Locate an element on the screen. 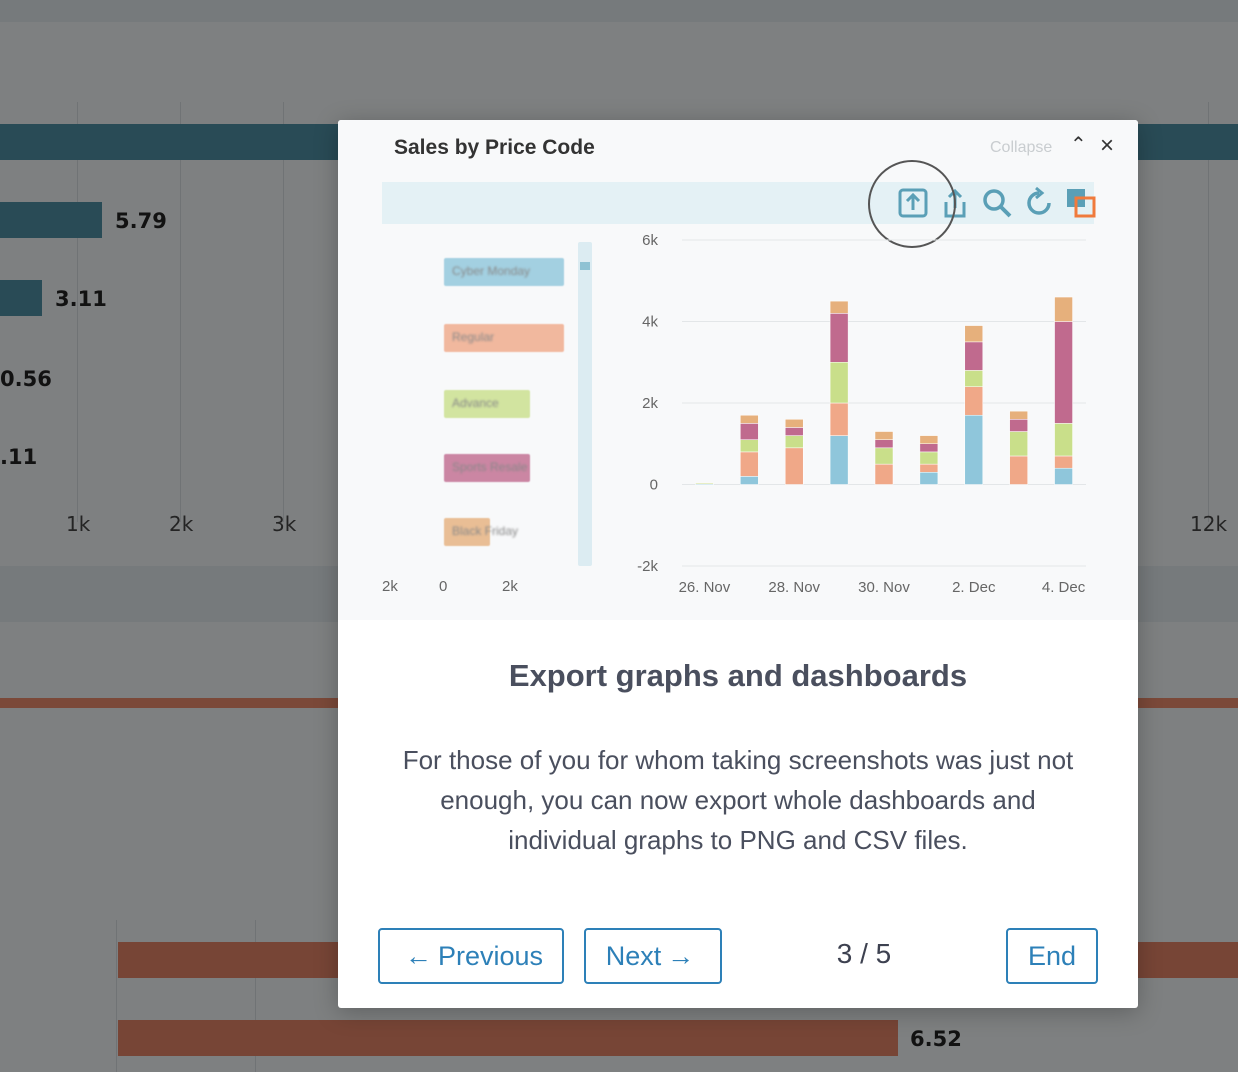 This screenshot has height=1072, width=1238. legend-label: Advance is located at coordinates (475, 403).